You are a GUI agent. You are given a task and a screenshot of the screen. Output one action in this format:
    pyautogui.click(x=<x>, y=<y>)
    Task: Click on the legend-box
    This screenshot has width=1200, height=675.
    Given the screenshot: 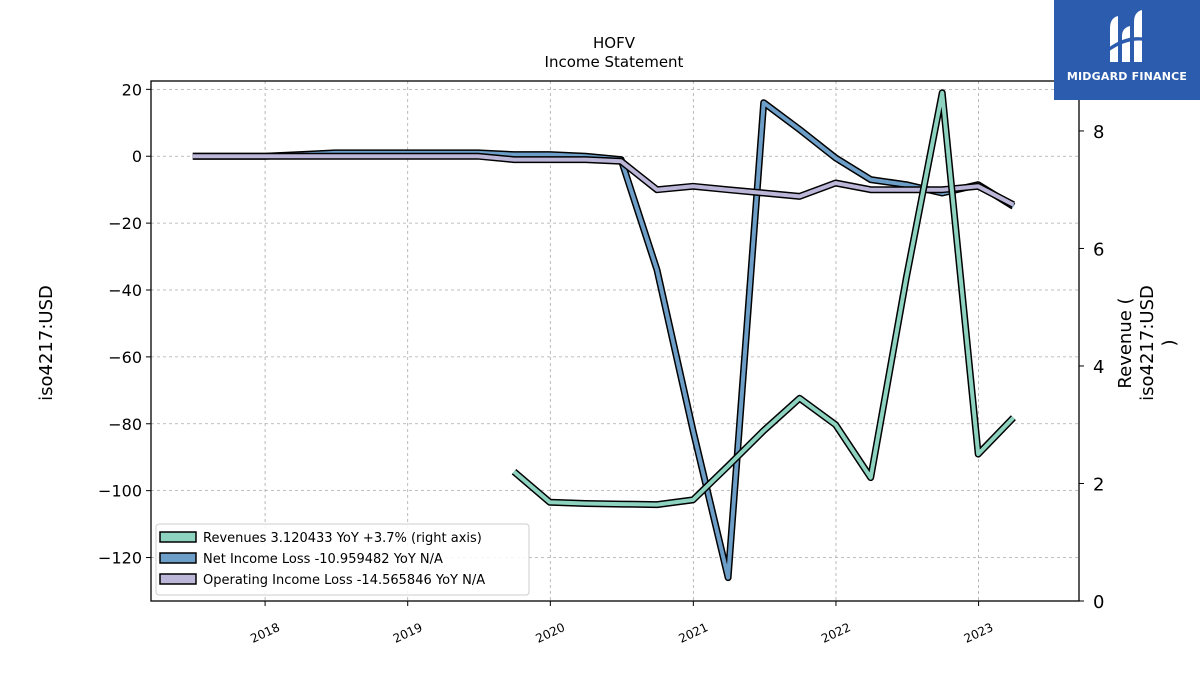 What is the action you would take?
    pyautogui.click(x=342, y=559)
    